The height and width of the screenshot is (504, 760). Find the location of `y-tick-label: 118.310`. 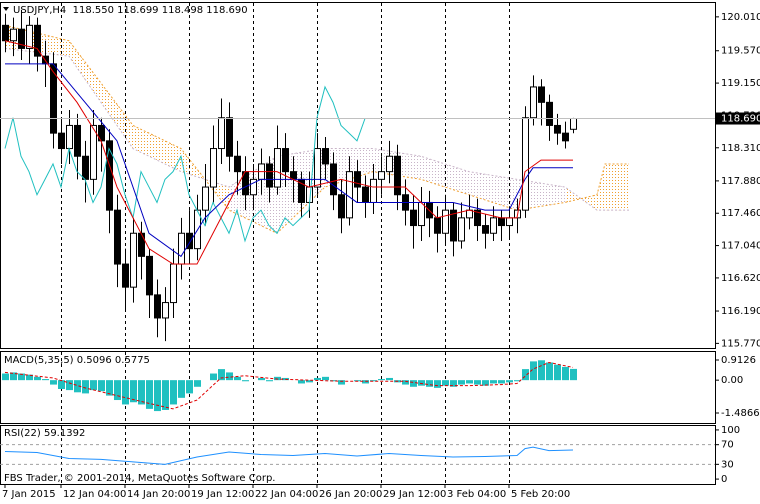

y-tick-label: 118.310 is located at coordinates (740, 148).